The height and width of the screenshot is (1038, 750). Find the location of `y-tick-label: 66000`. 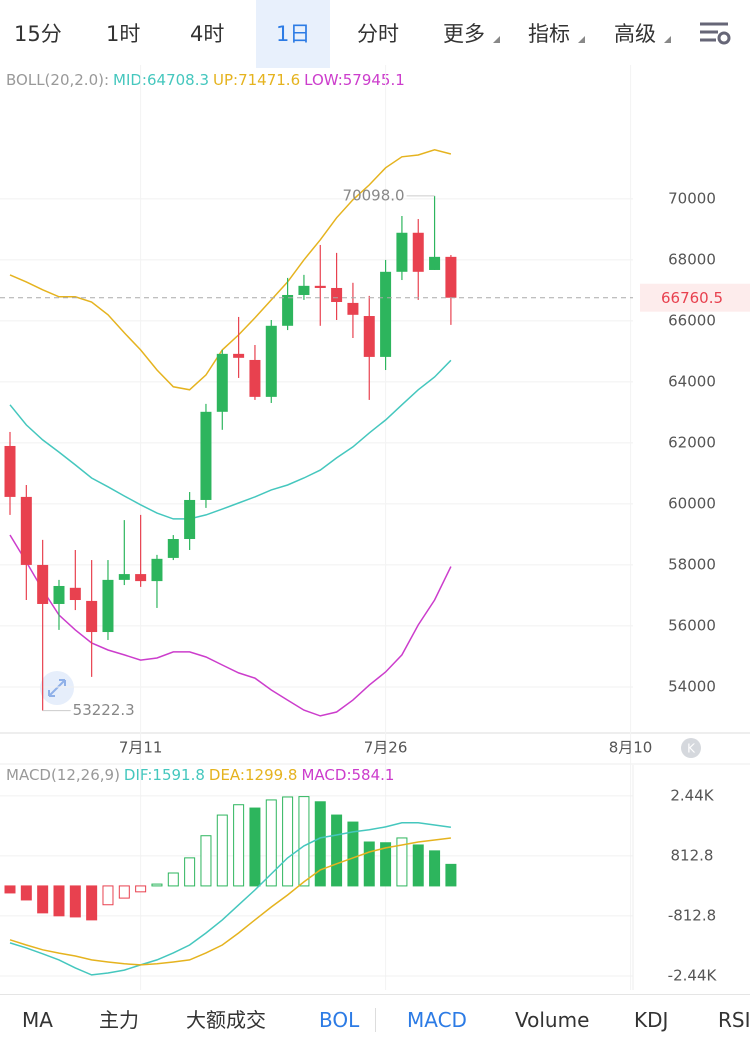

y-tick-label: 66000 is located at coordinates (692, 320).